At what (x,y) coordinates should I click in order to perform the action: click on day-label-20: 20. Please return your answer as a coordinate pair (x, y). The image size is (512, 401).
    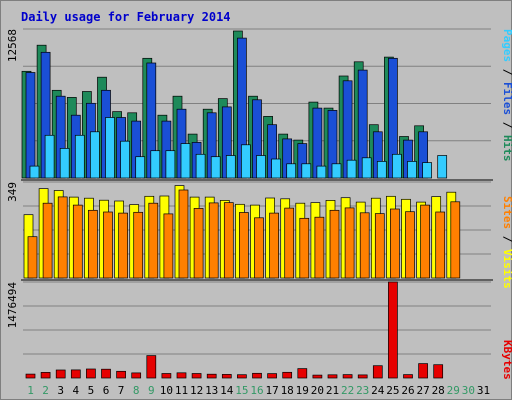
    Looking at the image, I should click on (317, 390).